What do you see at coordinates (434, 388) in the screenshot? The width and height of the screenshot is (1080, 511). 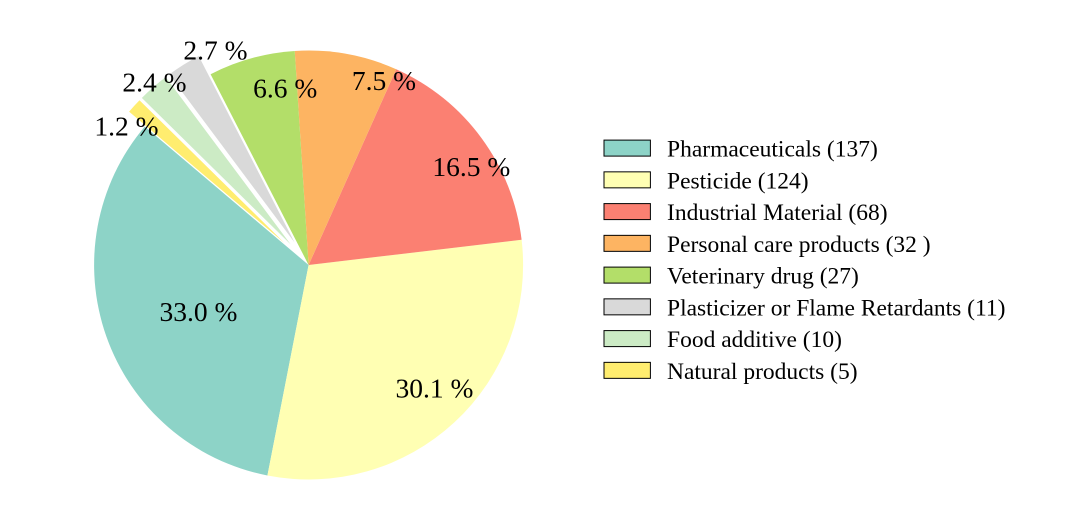 I see `svg-text: 30.1 %` at bounding box center [434, 388].